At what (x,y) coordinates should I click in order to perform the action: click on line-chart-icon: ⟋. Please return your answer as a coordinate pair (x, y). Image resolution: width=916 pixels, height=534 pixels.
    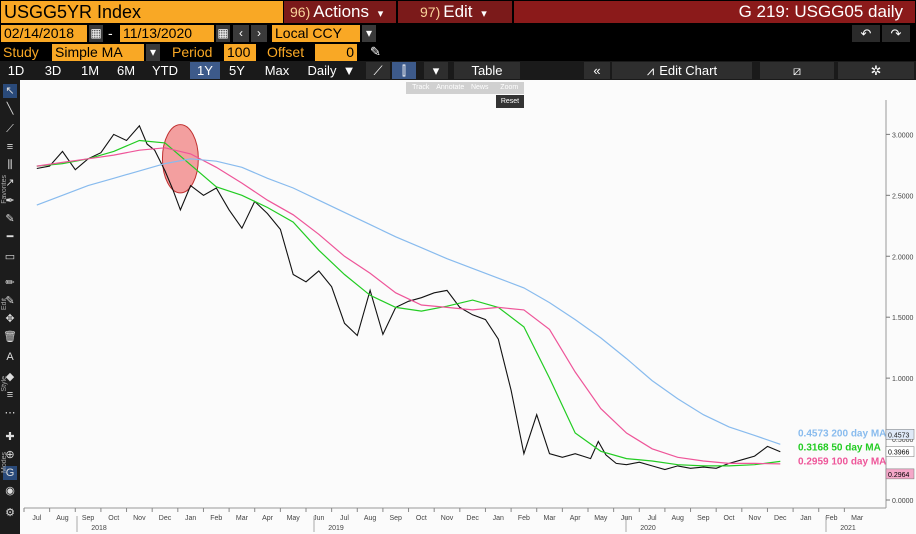
    Looking at the image, I should click on (378, 70).